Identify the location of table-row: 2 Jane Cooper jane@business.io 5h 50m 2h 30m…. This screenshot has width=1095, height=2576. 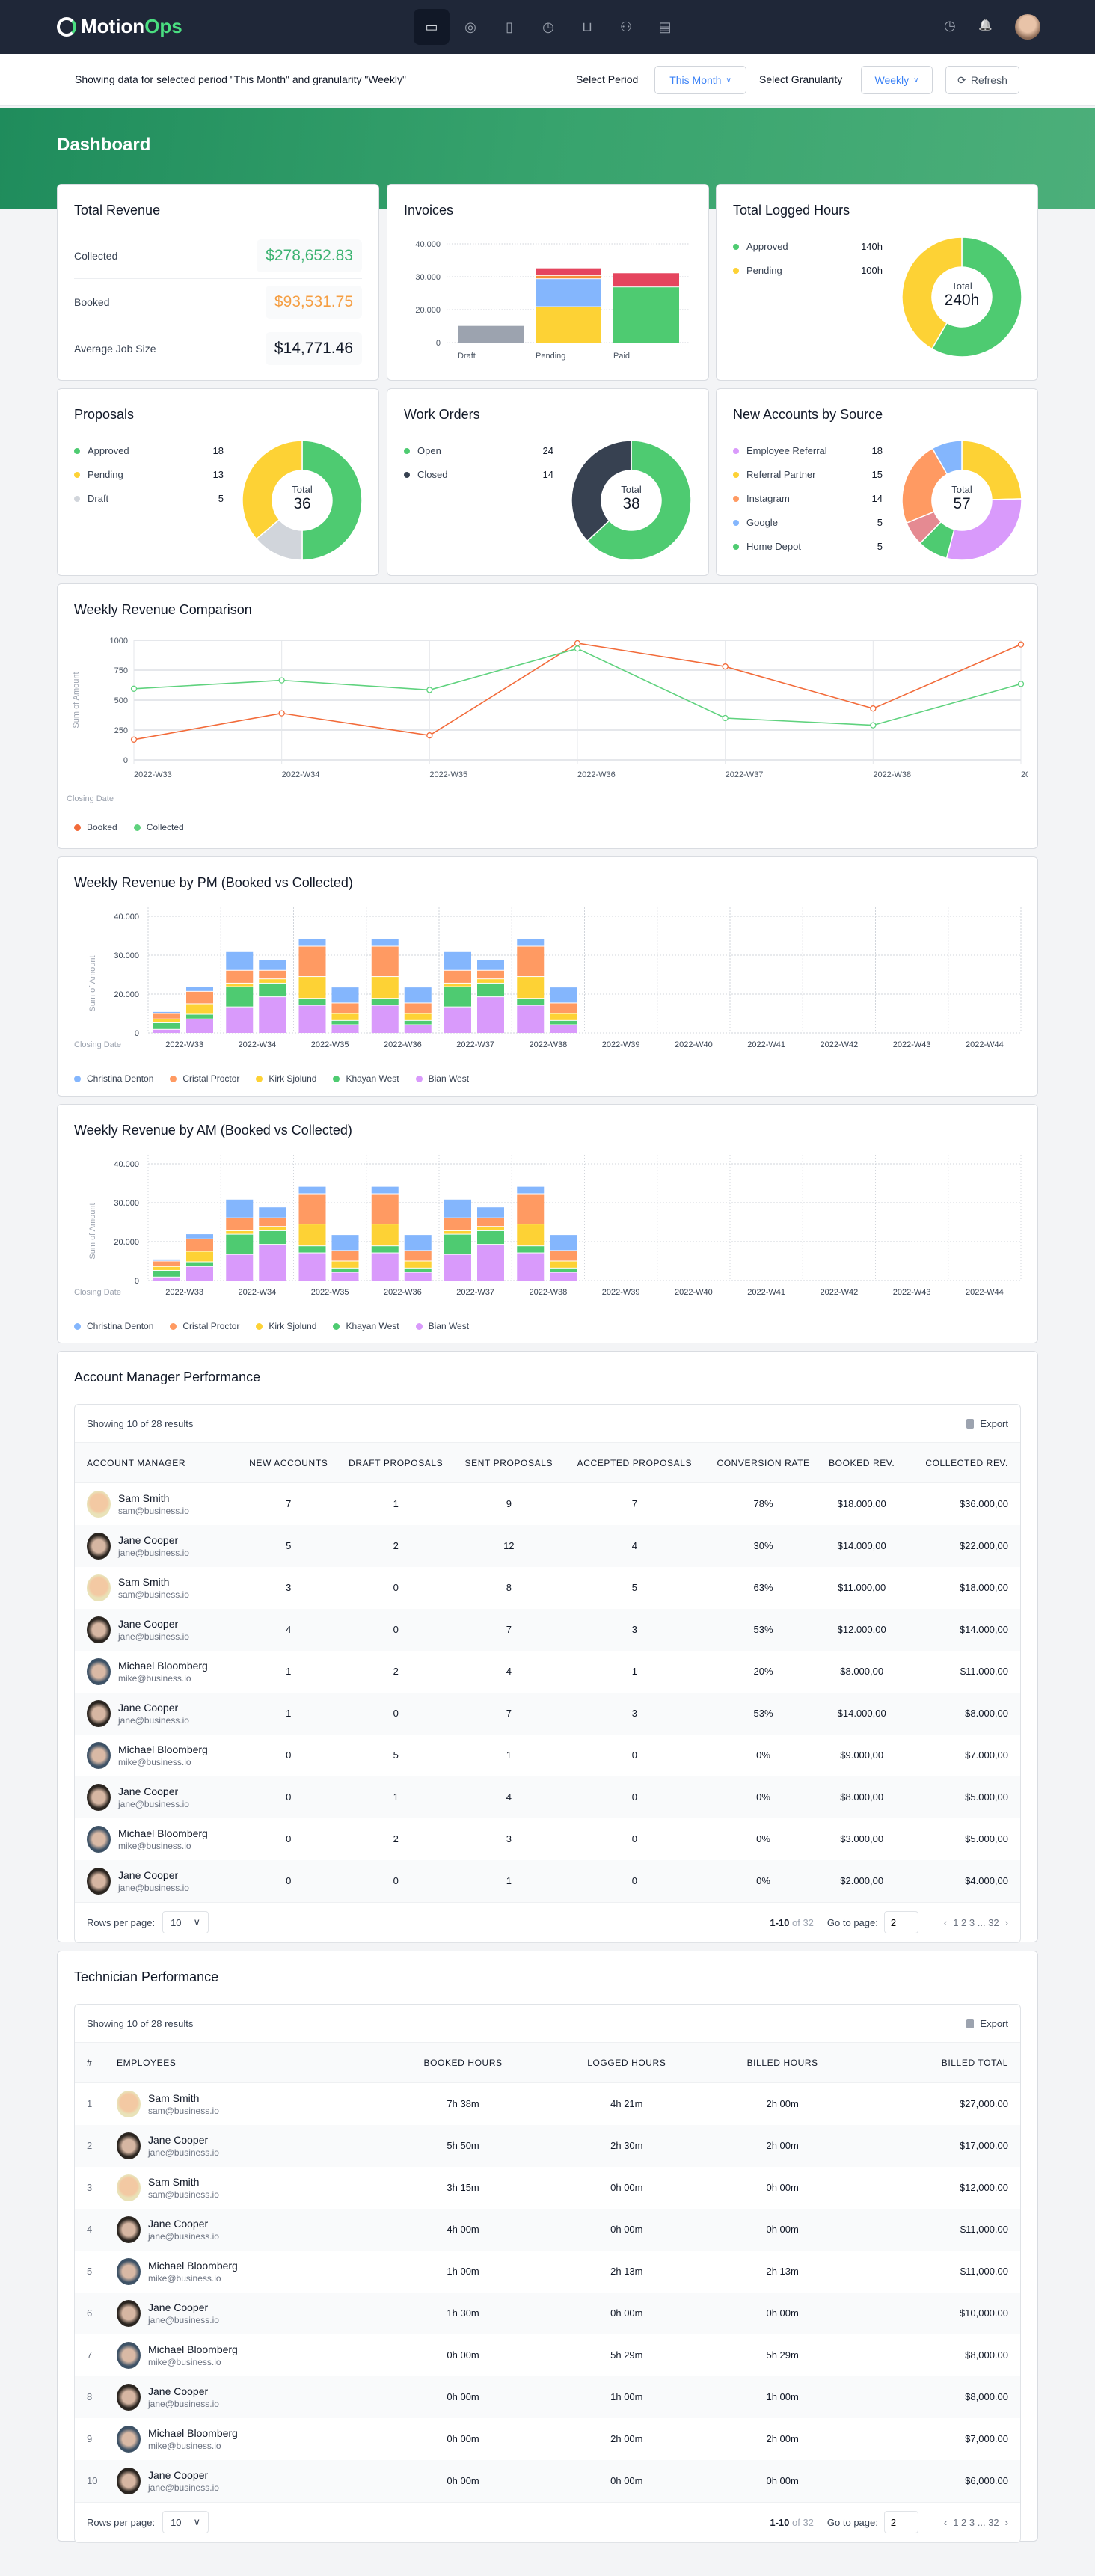
(547, 2145).